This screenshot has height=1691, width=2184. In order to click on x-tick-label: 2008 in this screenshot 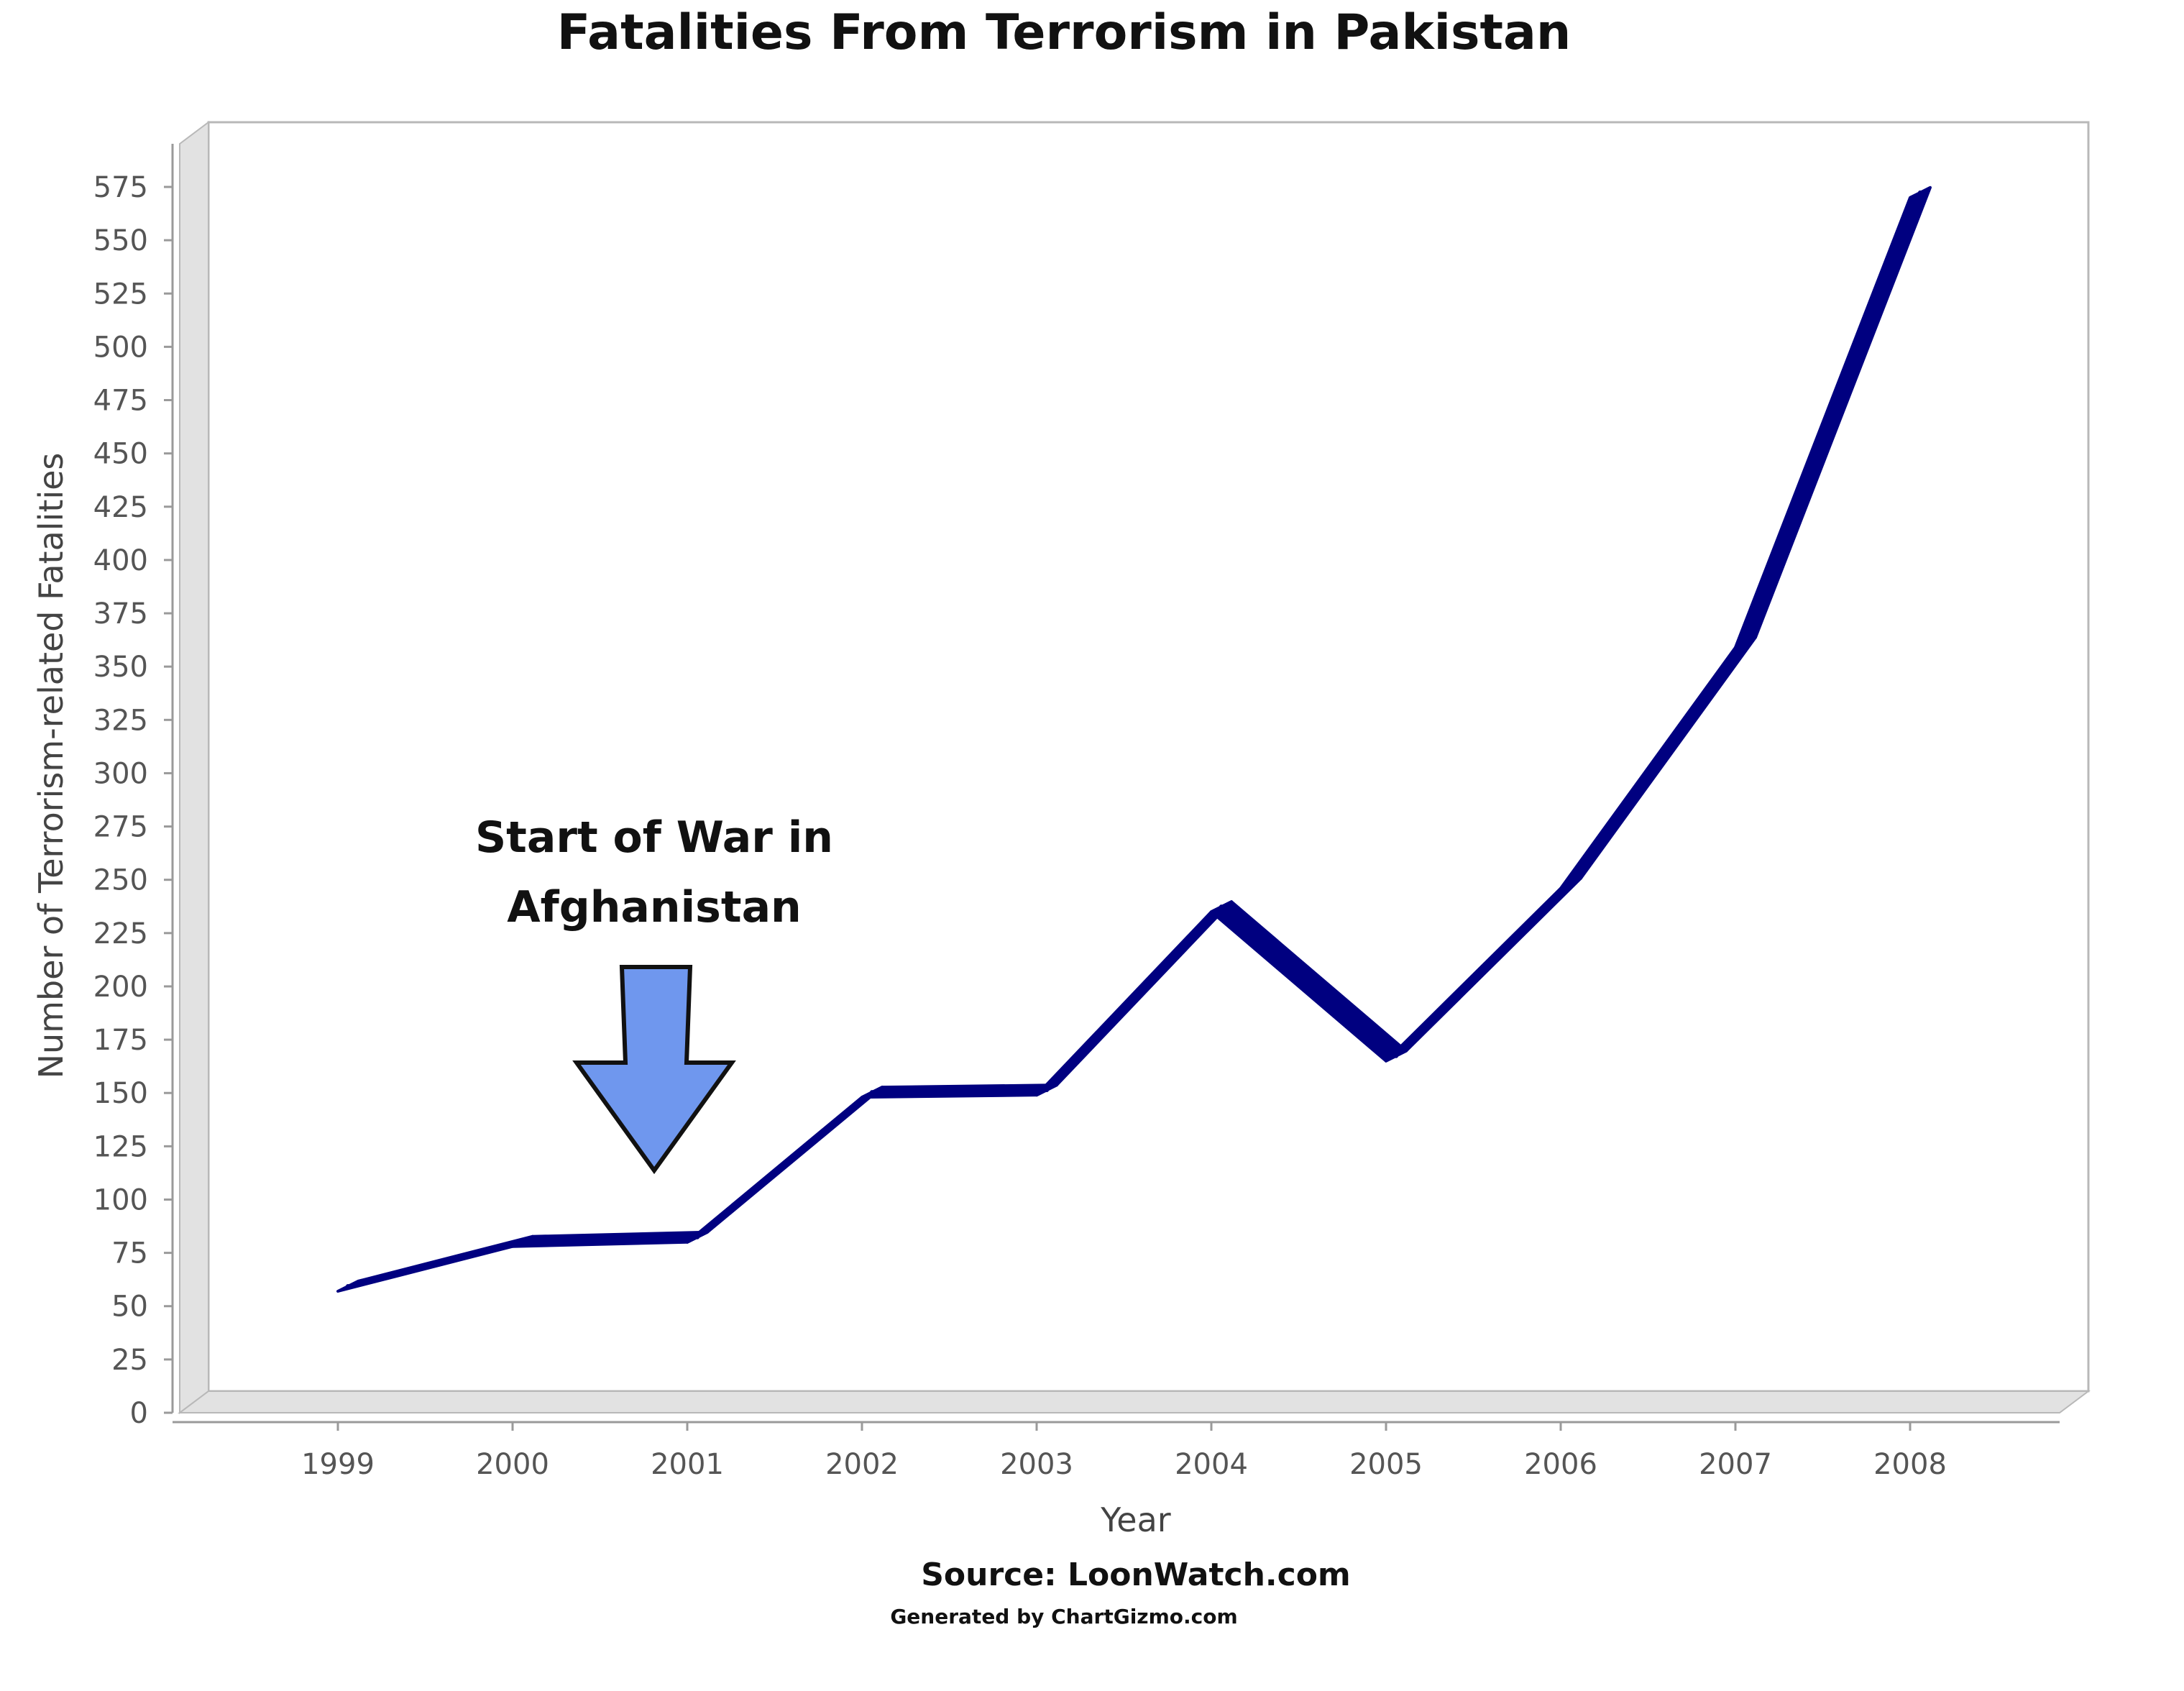, I will do `click(1910, 1464)`.